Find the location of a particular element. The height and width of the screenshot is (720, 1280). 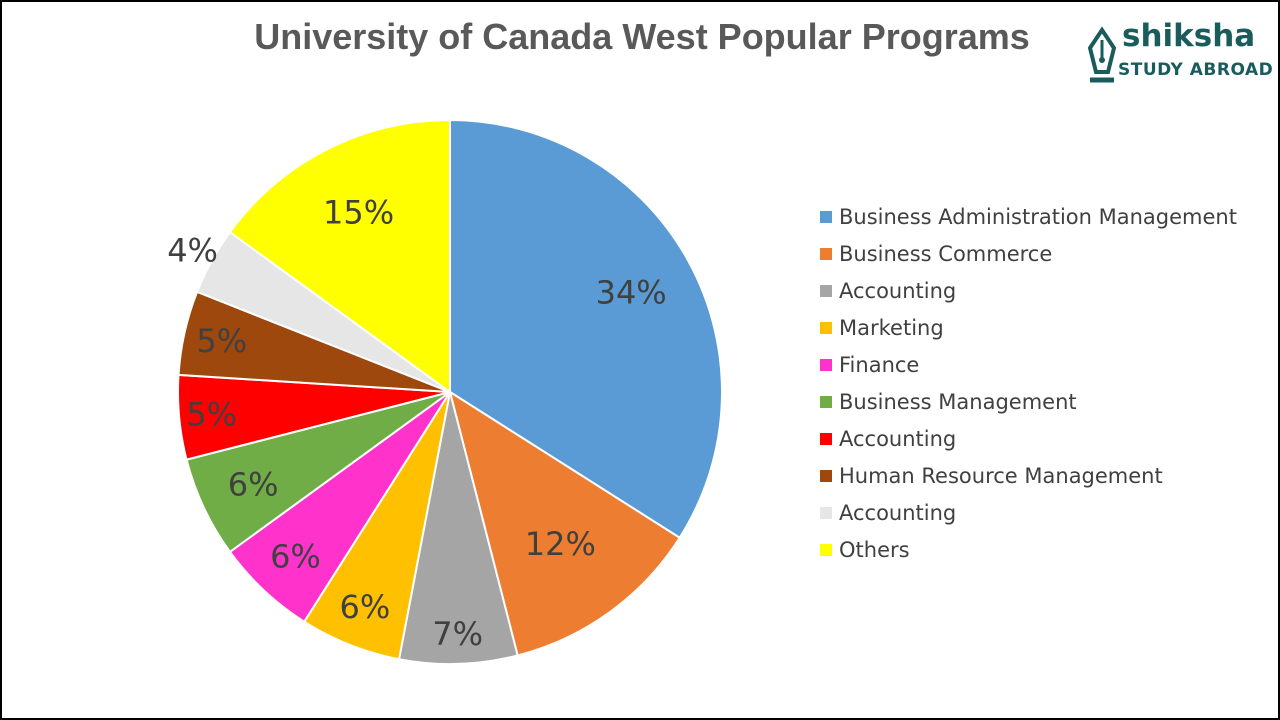

legend-item-7: Accounting is located at coordinates (1028, 438).